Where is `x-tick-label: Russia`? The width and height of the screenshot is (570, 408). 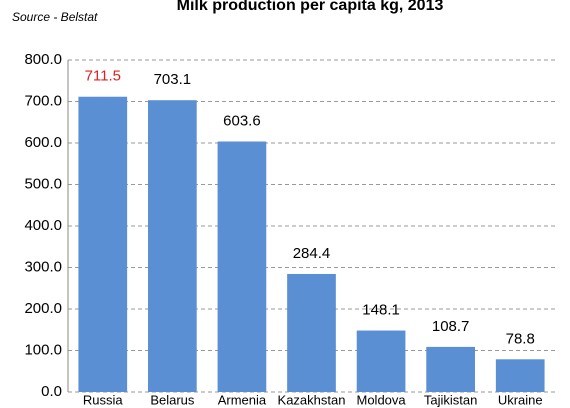 x-tick-label: Russia is located at coordinates (103, 399).